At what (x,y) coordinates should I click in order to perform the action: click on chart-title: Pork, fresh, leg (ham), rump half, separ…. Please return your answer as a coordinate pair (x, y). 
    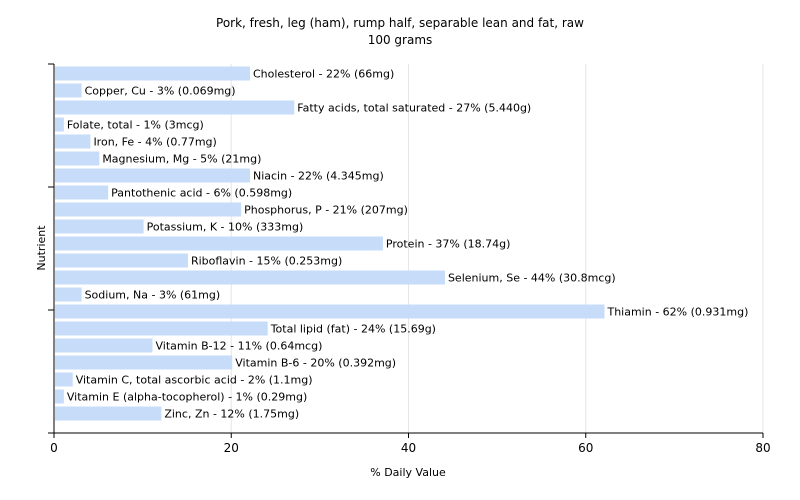
    Looking at the image, I should click on (400, 23).